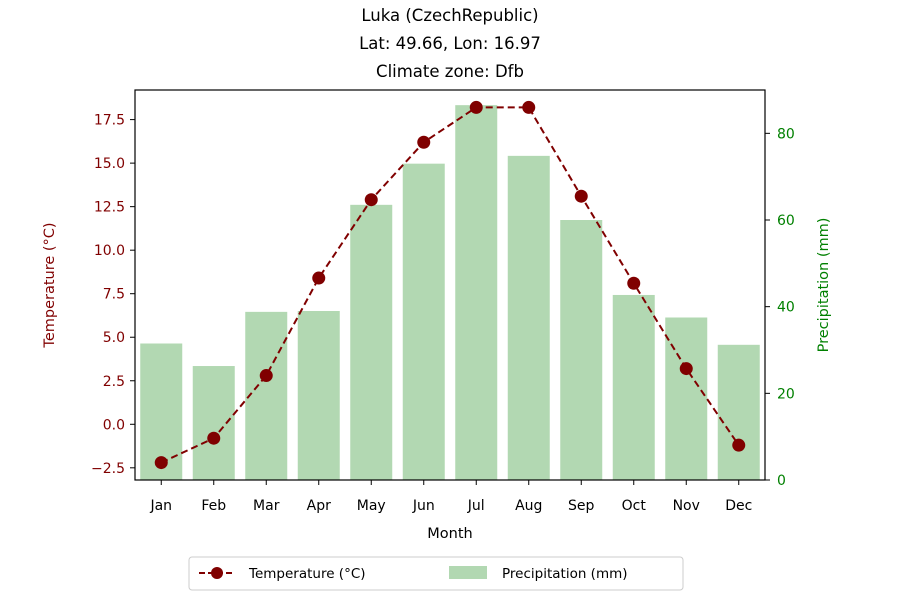  Describe the element at coordinates (160, 506) in the screenshot. I see `x-tick-label: Jan` at that location.